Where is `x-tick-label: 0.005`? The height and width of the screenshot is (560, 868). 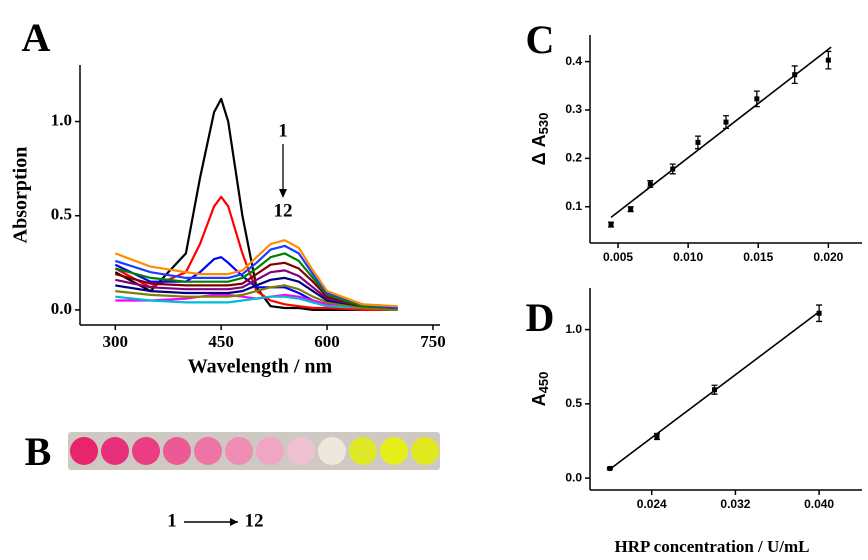
x-tick-label: 0.005 is located at coordinates (618, 257).